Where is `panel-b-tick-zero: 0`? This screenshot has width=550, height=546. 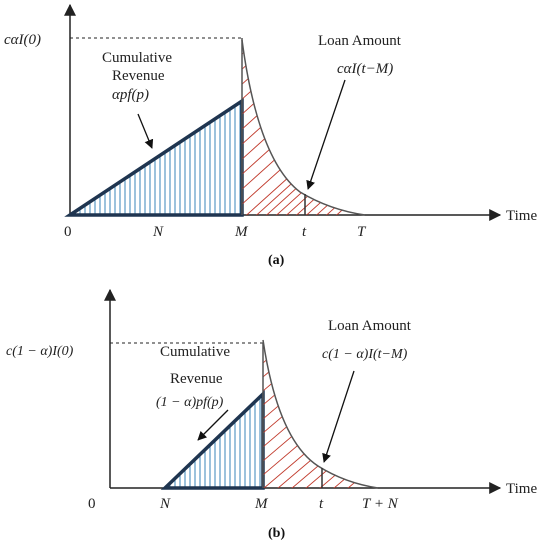 panel-b-tick-zero: 0 is located at coordinates (92, 504).